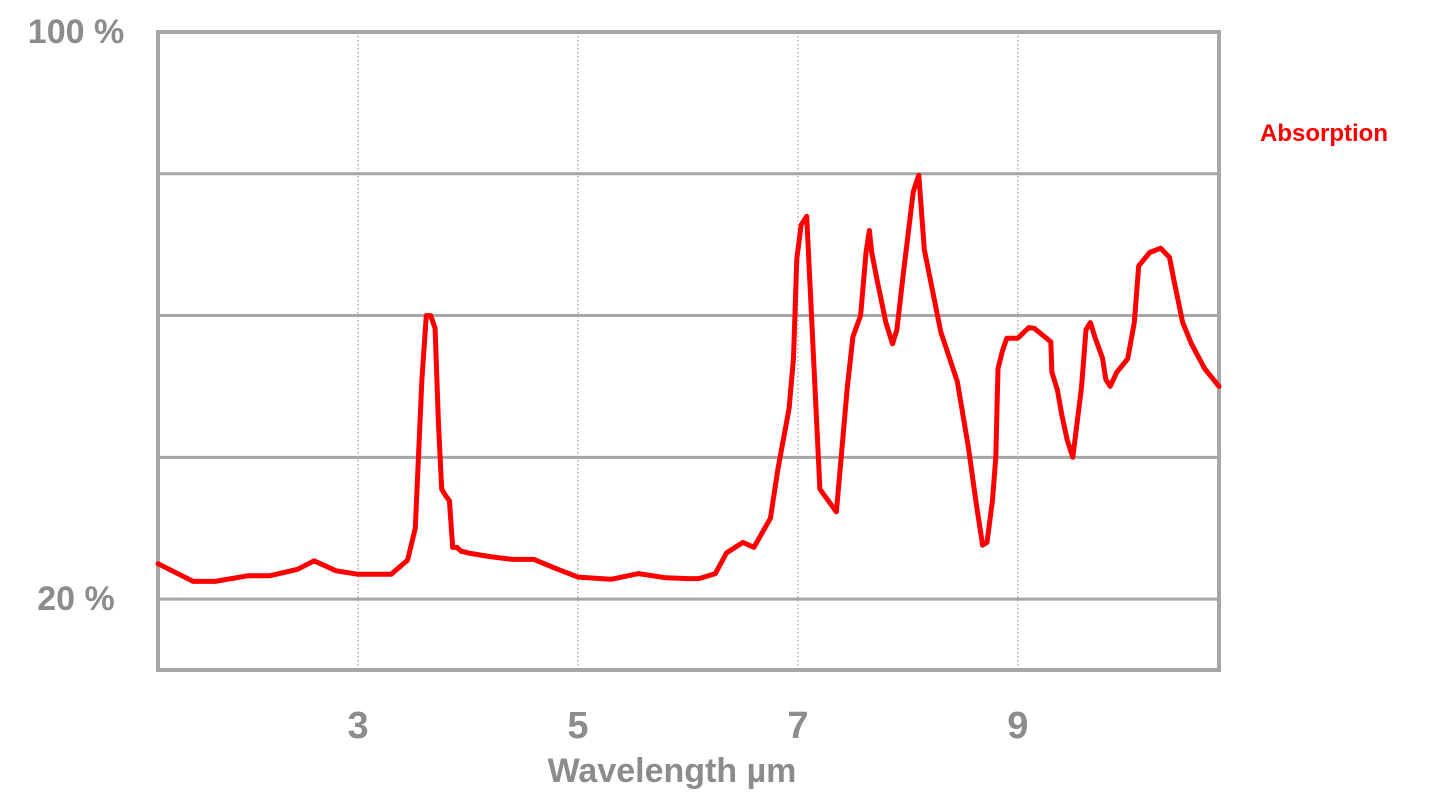  I want to click on legend-absorption: Absorption, so click(1324, 133).